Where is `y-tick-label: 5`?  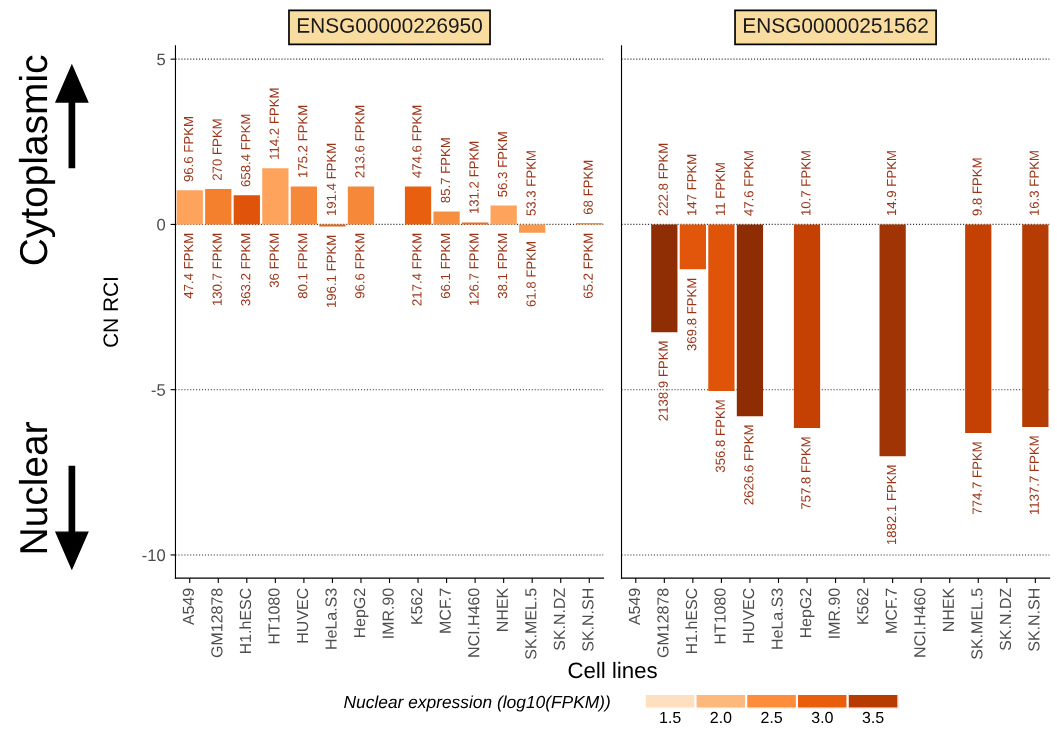 y-tick-label: 5 is located at coordinates (161, 59).